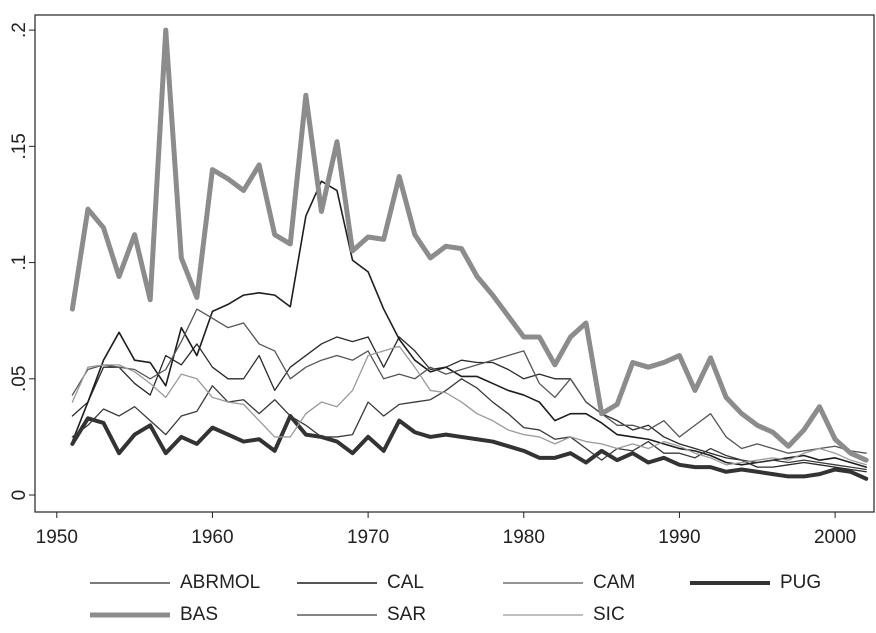 Image resolution: width=876 pixels, height=633 pixels. Describe the element at coordinates (368, 537) in the screenshot. I see `x-tick-label: 1970` at that location.